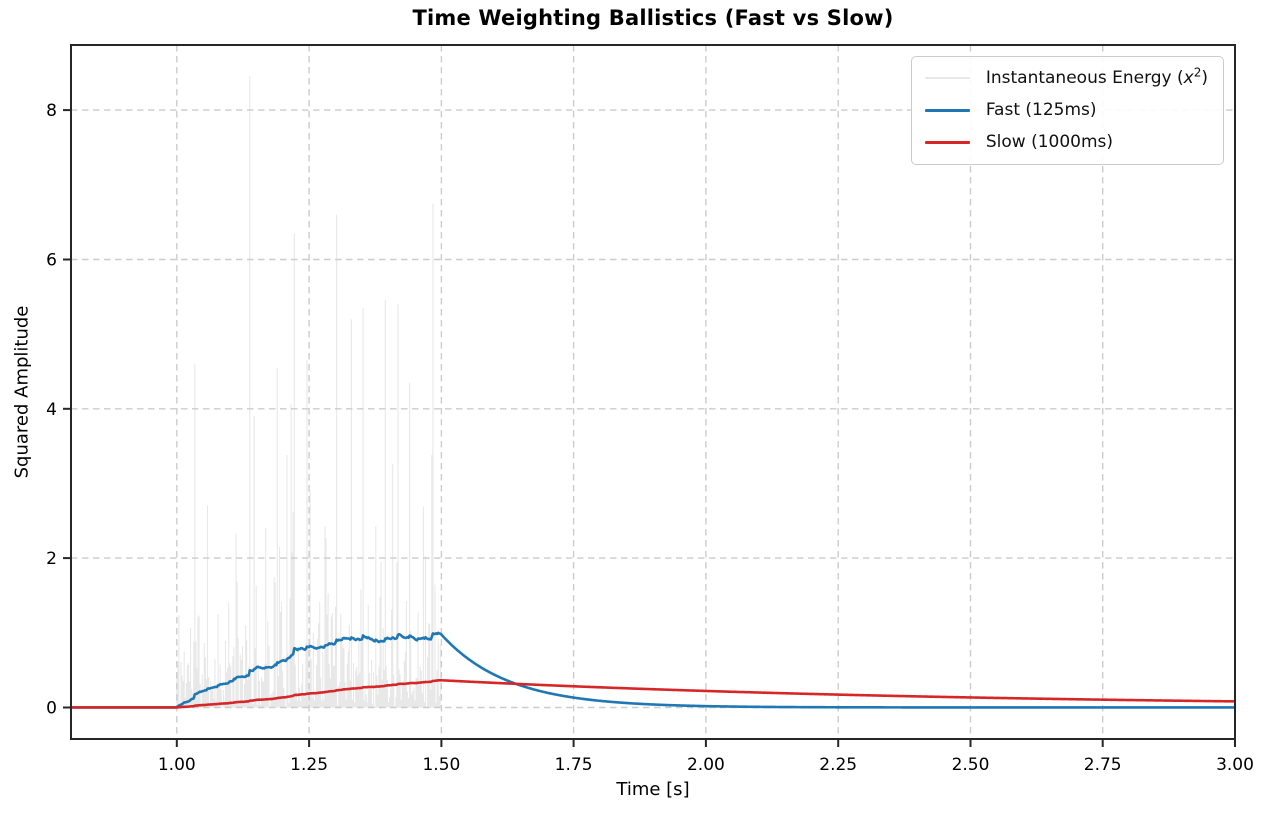 The width and height of the screenshot is (1271, 817). What do you see at coordinates (51, 559) in the screenshot?
I see `y-tick-label: 2` at bounding box center [51, 559].